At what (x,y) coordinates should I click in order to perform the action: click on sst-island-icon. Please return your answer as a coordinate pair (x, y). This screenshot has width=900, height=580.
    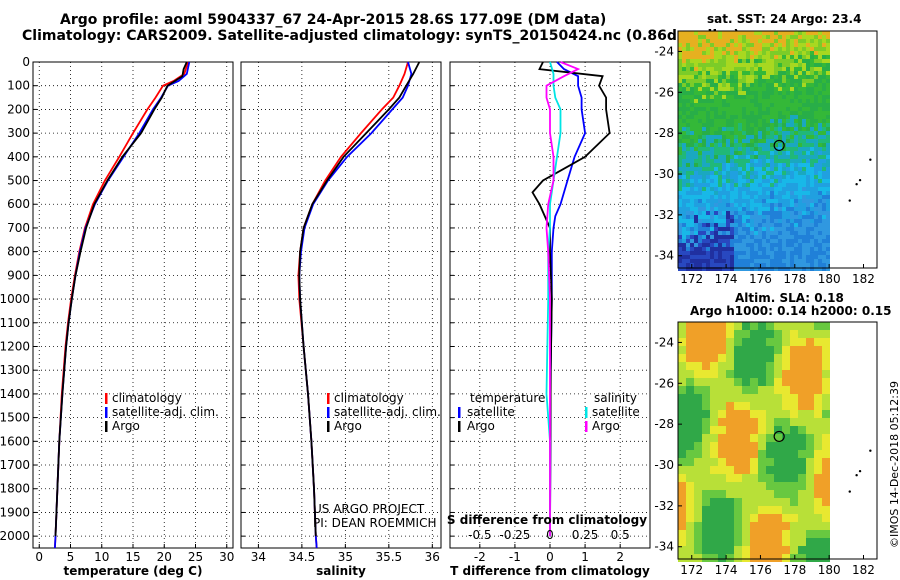
    Looking at the image, I should click on (849, 200).